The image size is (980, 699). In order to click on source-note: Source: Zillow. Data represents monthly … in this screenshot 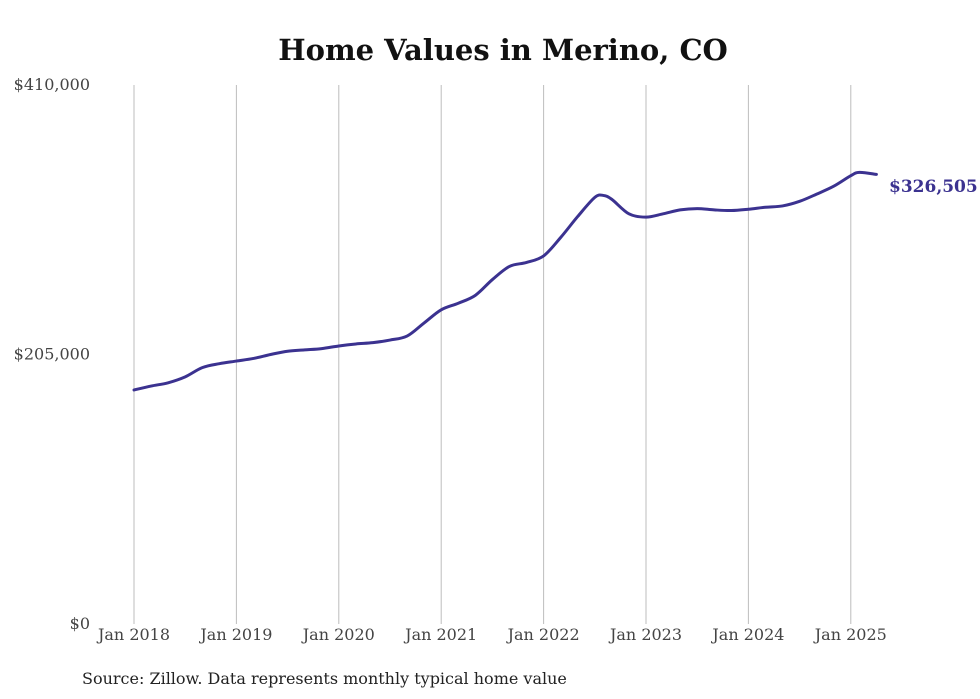, I will do `click(324, 678)`.